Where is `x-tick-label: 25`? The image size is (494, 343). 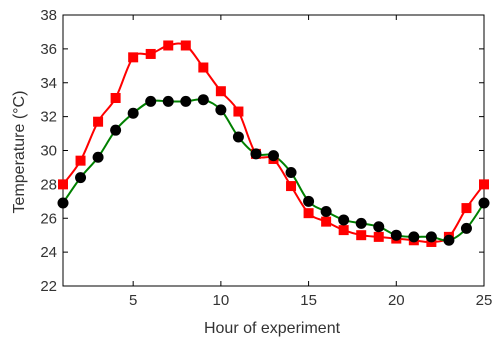
x-tick-label: 25 is located at coordinates (484, 300).